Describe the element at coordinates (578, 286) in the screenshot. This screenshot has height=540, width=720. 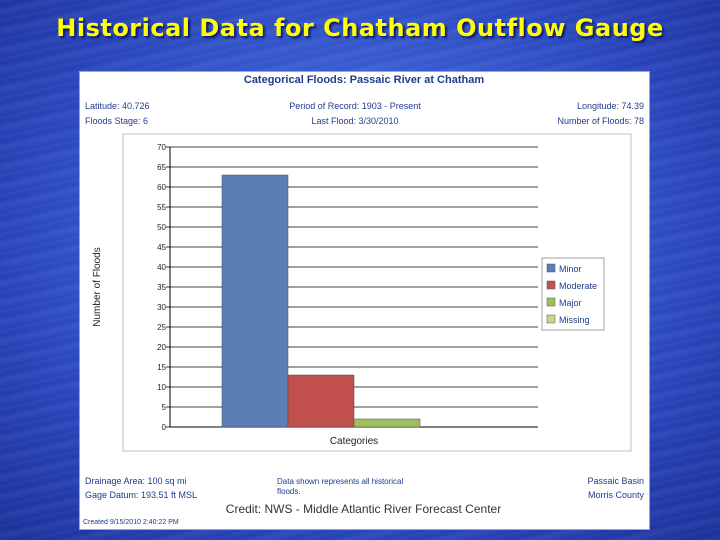
I see `legend-label-moderate: Moderate` at that location.